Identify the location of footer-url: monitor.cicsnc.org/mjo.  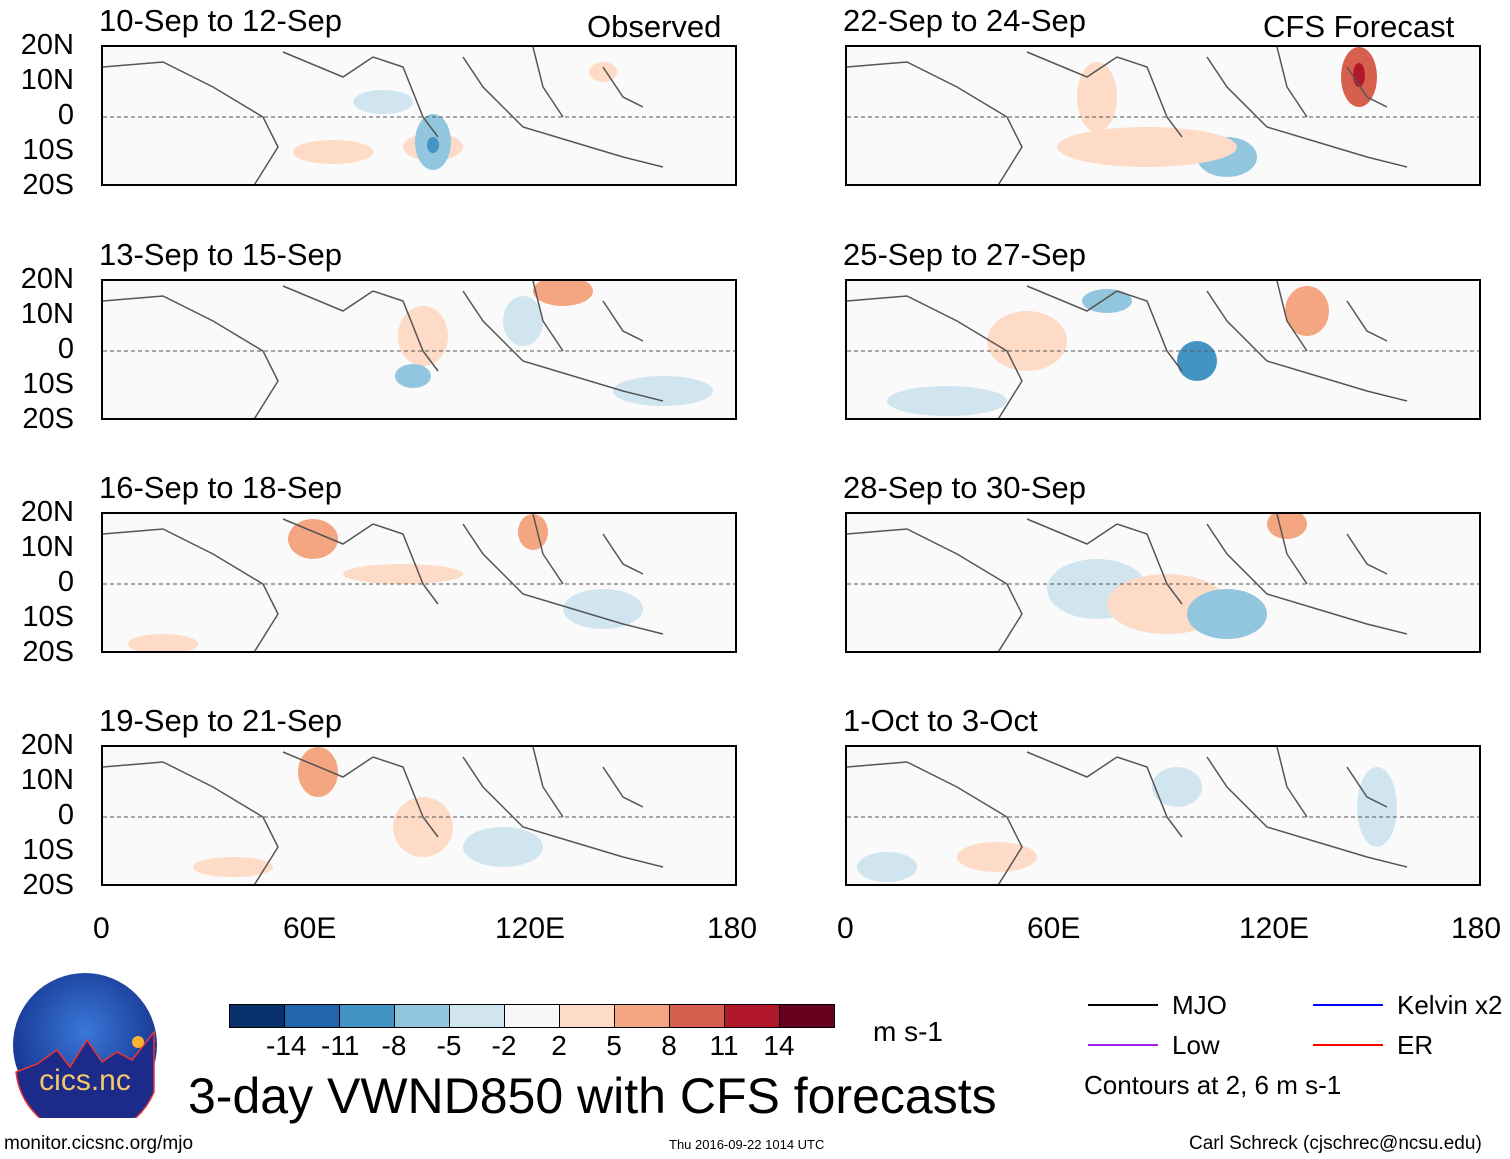
(99, 1143).